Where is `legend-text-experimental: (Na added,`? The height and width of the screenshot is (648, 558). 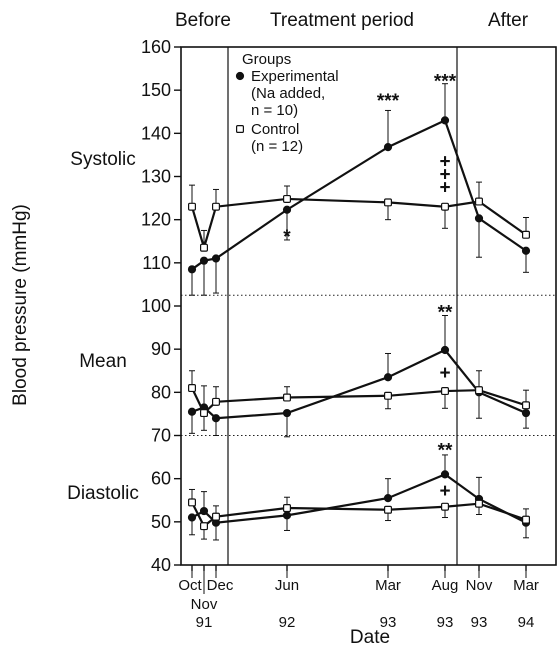 legend-text-experimental: (Na added, is located at coordinates (288, 93).